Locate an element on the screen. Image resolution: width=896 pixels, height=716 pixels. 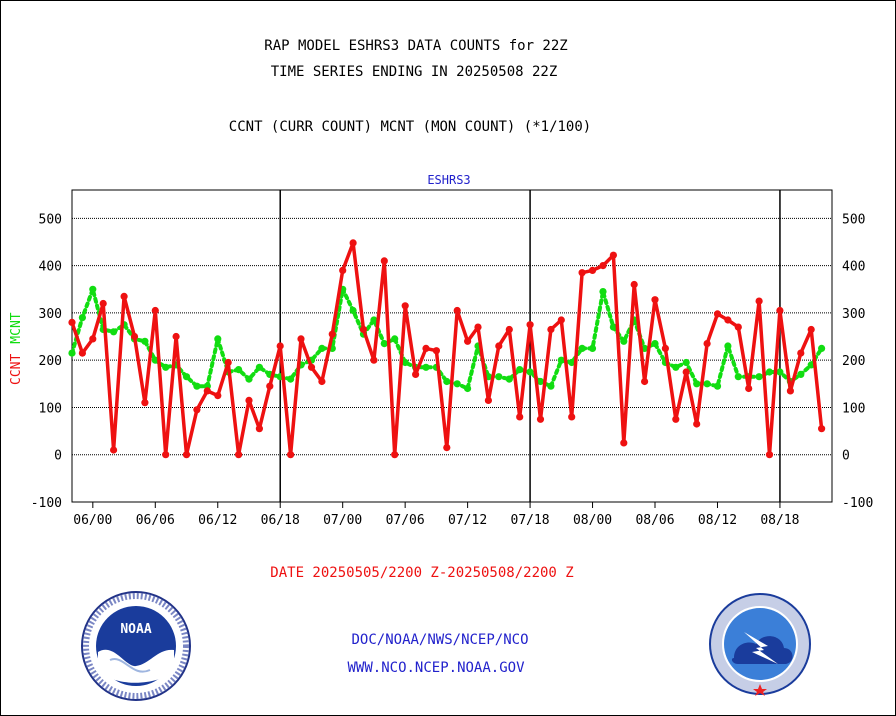
y-tick-label-left: 300 is located at coordinates (50, 314).